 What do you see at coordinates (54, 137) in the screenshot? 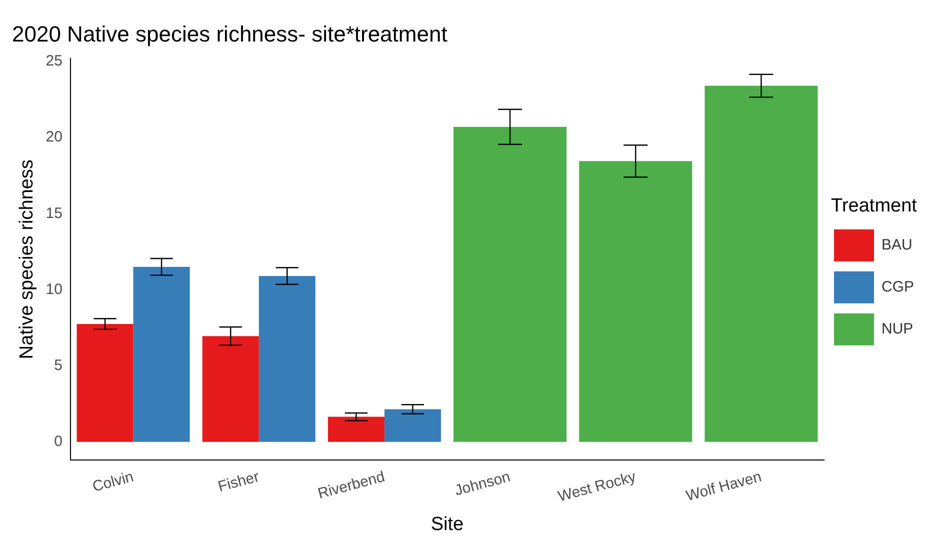
I see `y-tick-label: 20` at bounding box center [54, 137].